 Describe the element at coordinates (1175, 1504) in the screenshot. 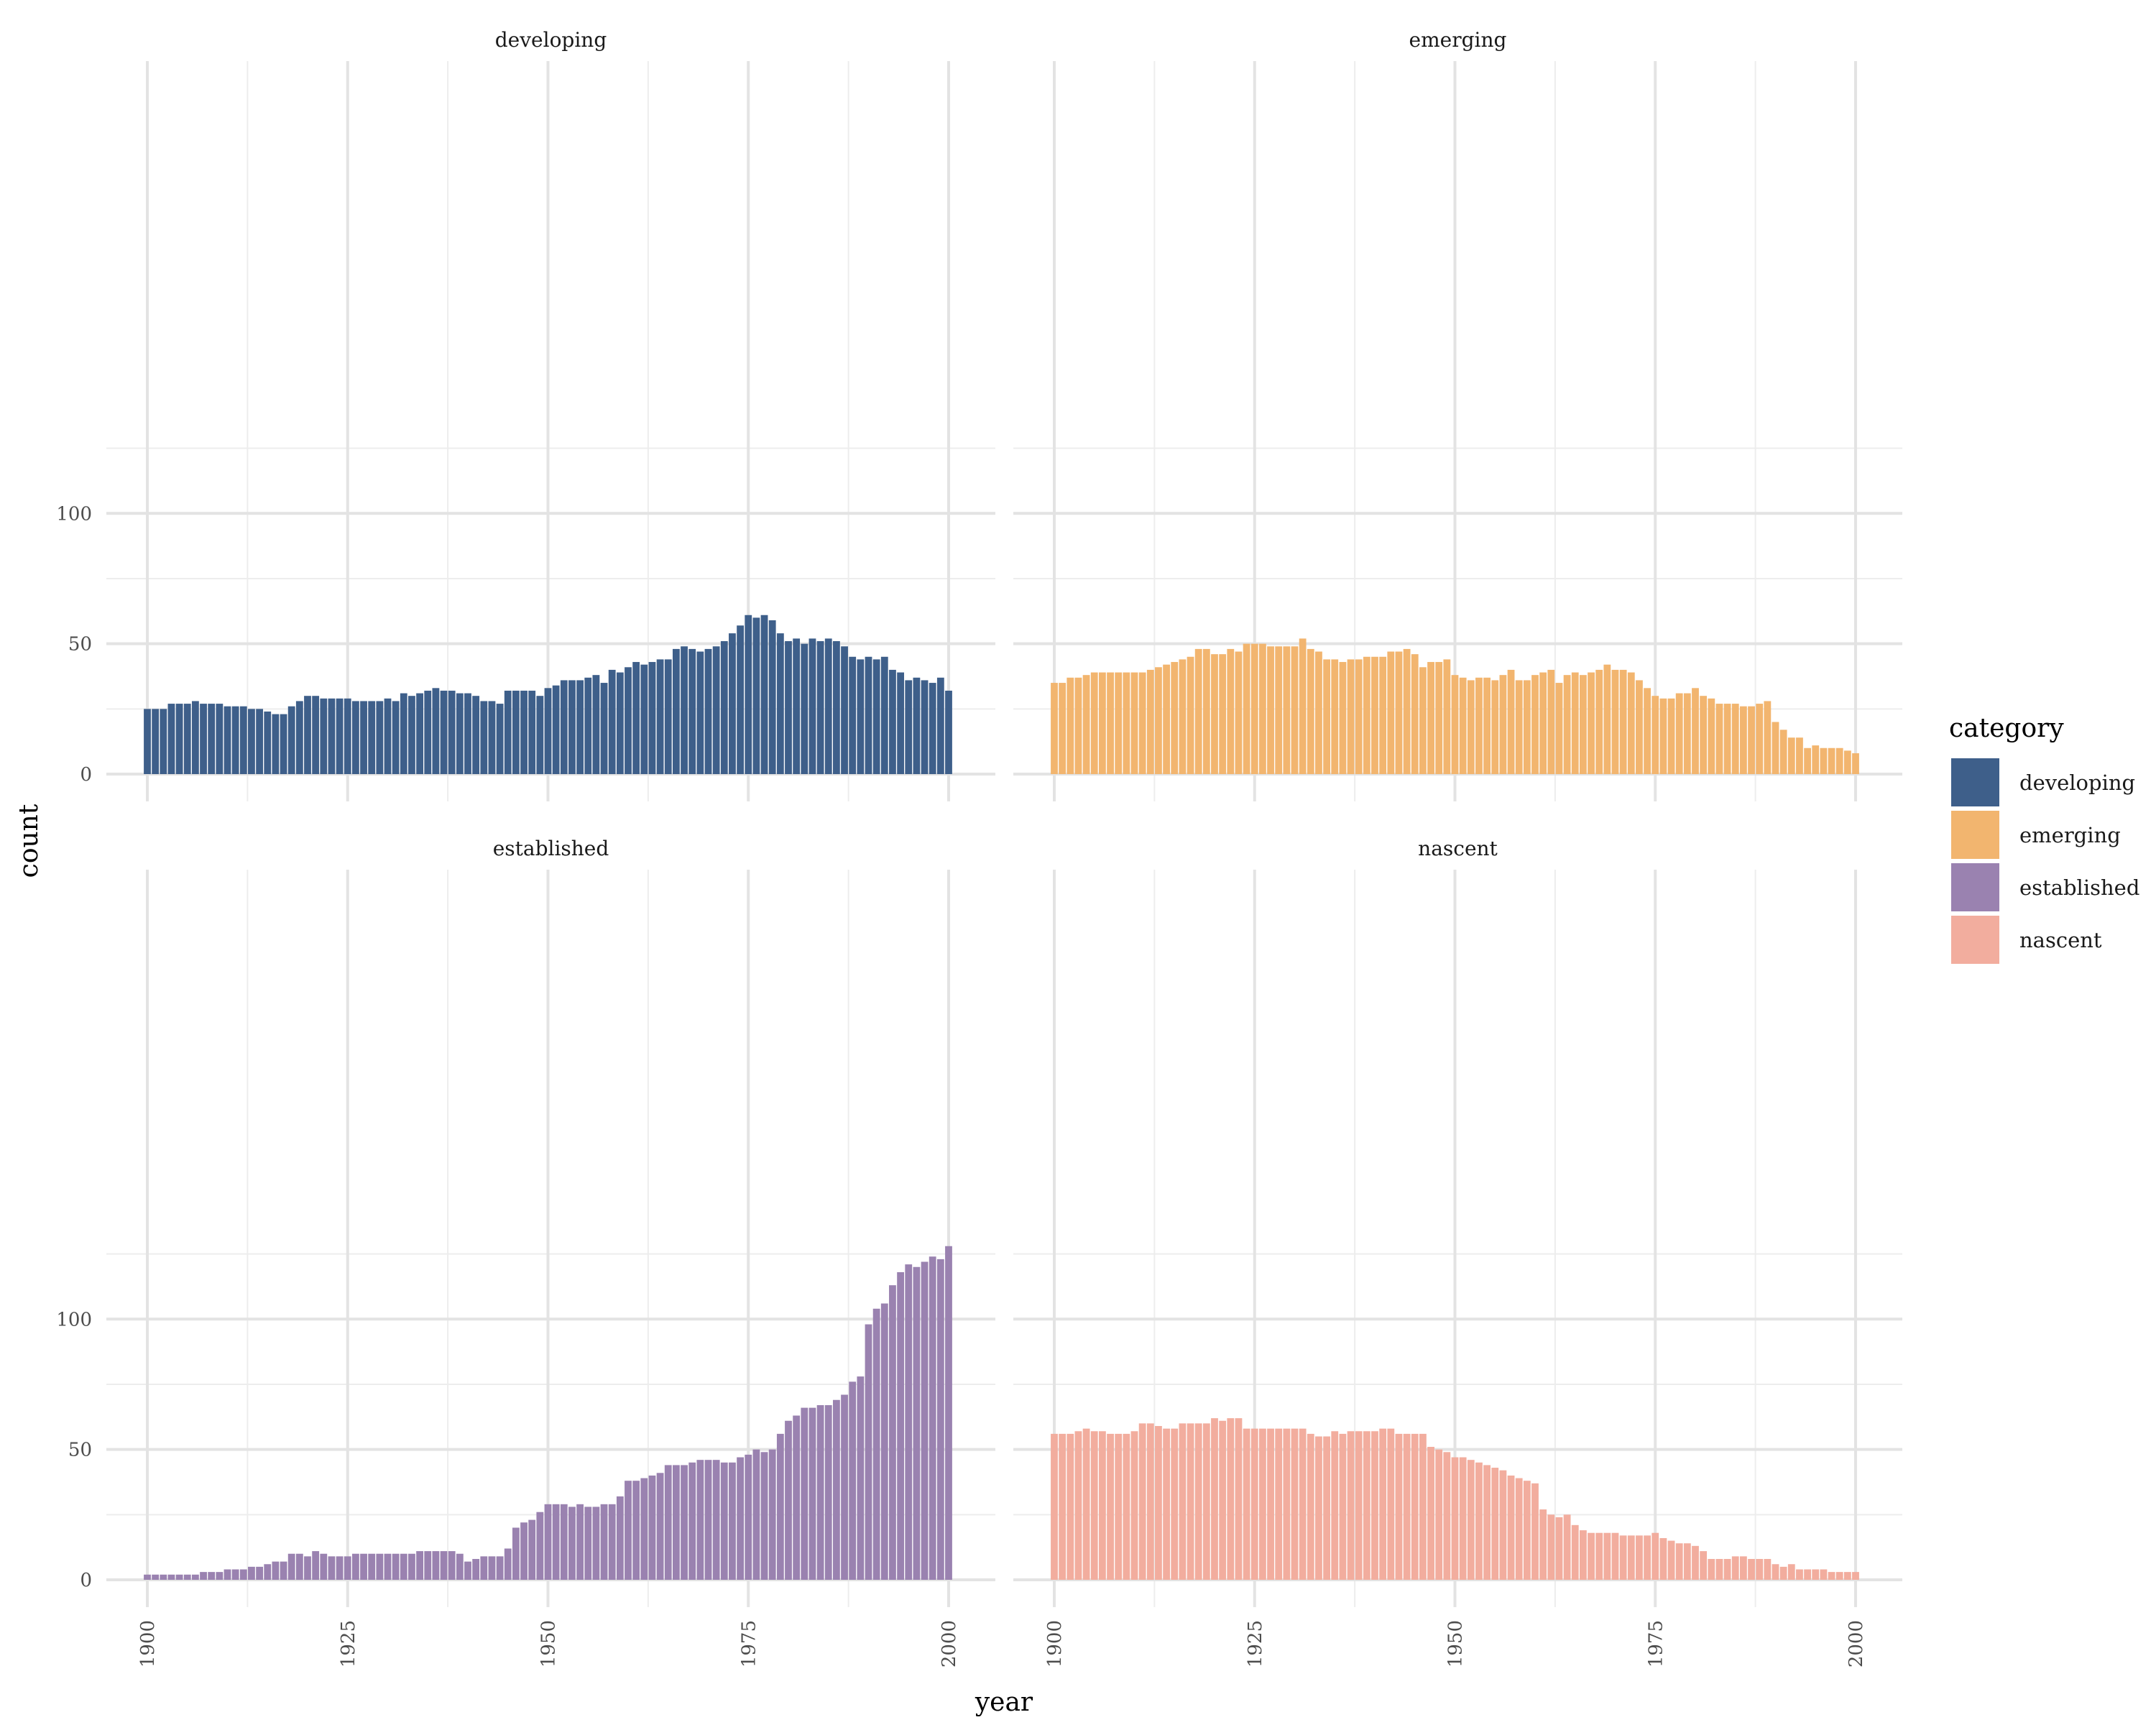

I see `bar-nascent-1915` at that location.